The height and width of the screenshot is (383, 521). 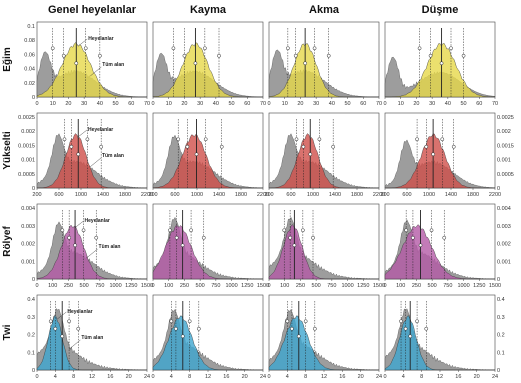 I want to click on x-tick-label: 24, so click(x=147, y=377).